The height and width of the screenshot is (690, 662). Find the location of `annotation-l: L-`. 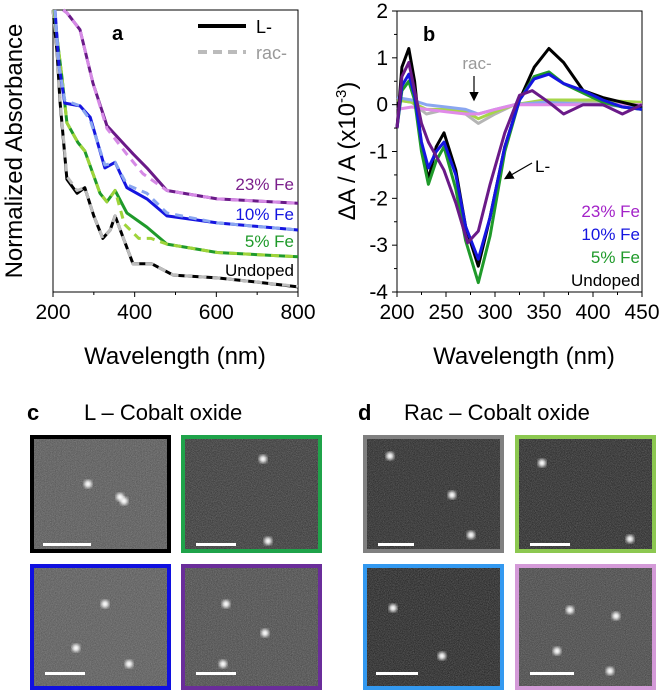

annotation-l: L- is located at coordinates (542, 166).